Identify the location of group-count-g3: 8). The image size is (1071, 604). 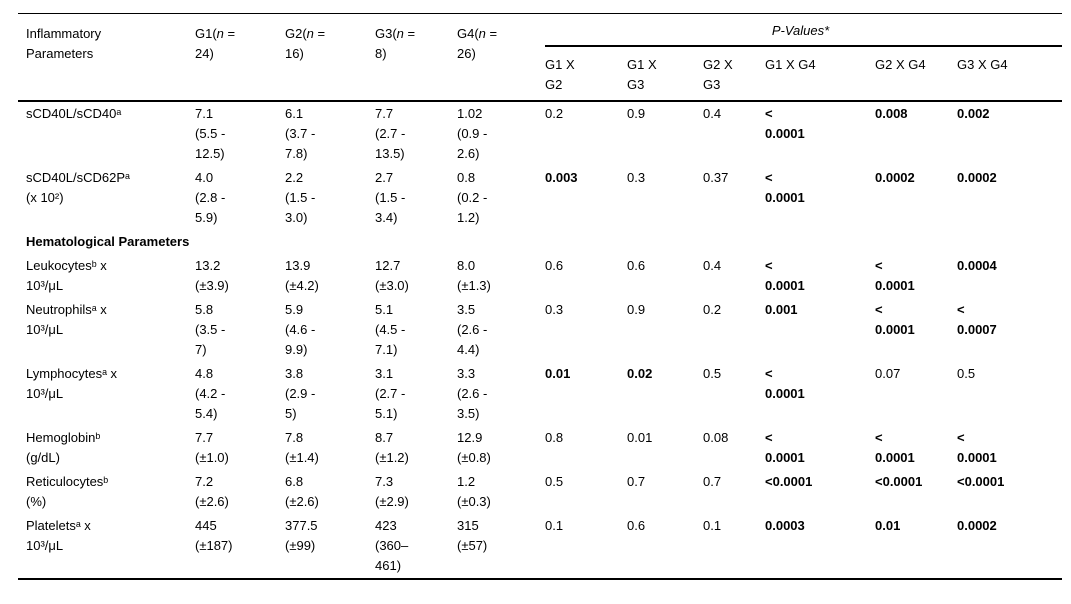
(381, 53).